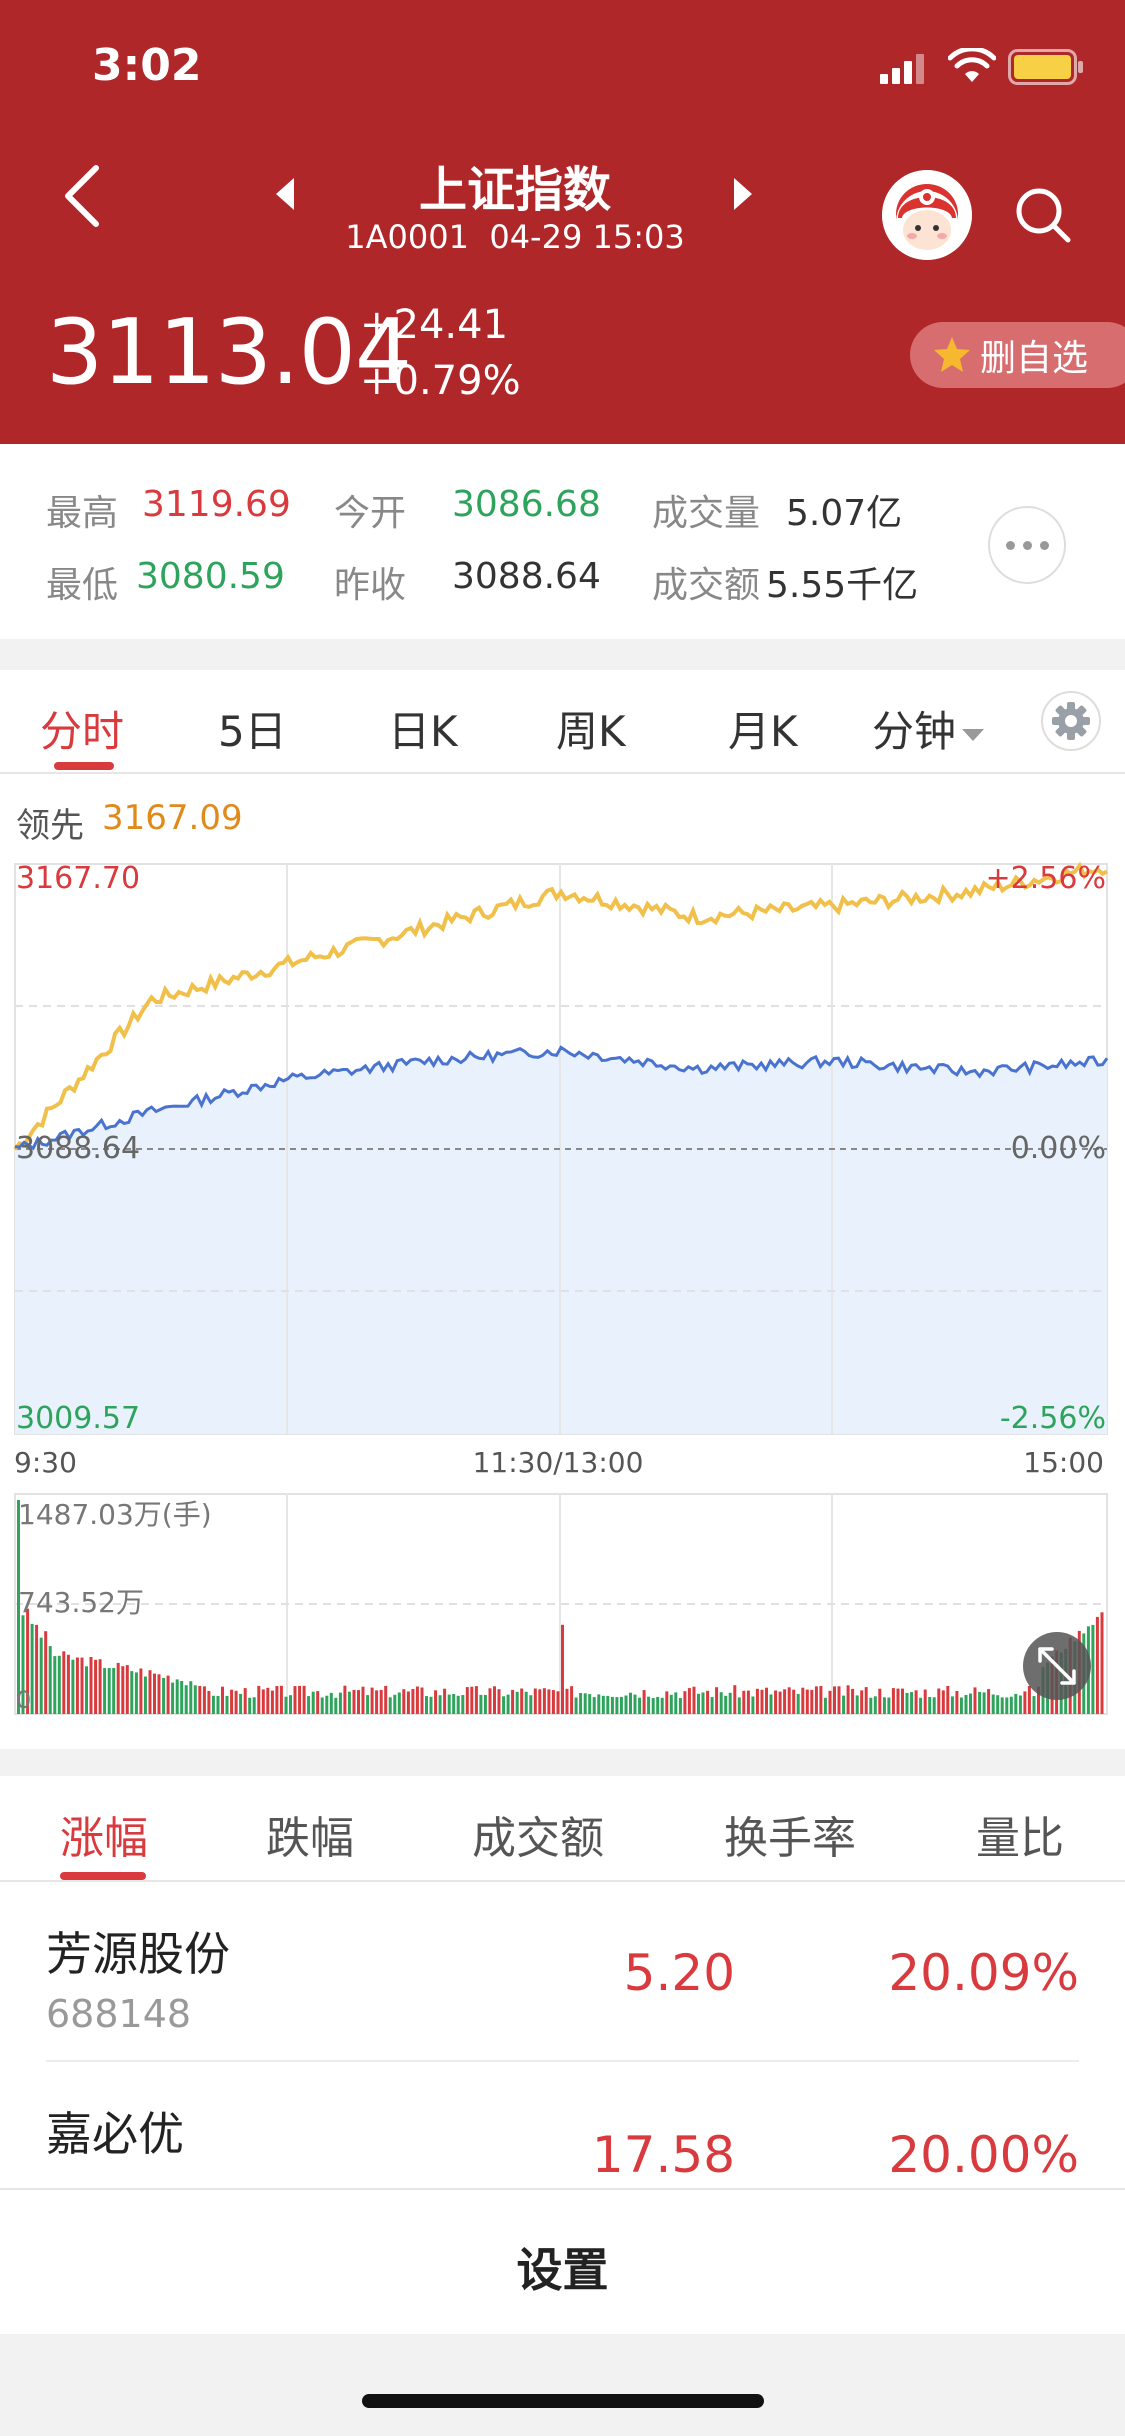  I want to click on remove-watchlist-button: 删自选, so click(1017, 355).